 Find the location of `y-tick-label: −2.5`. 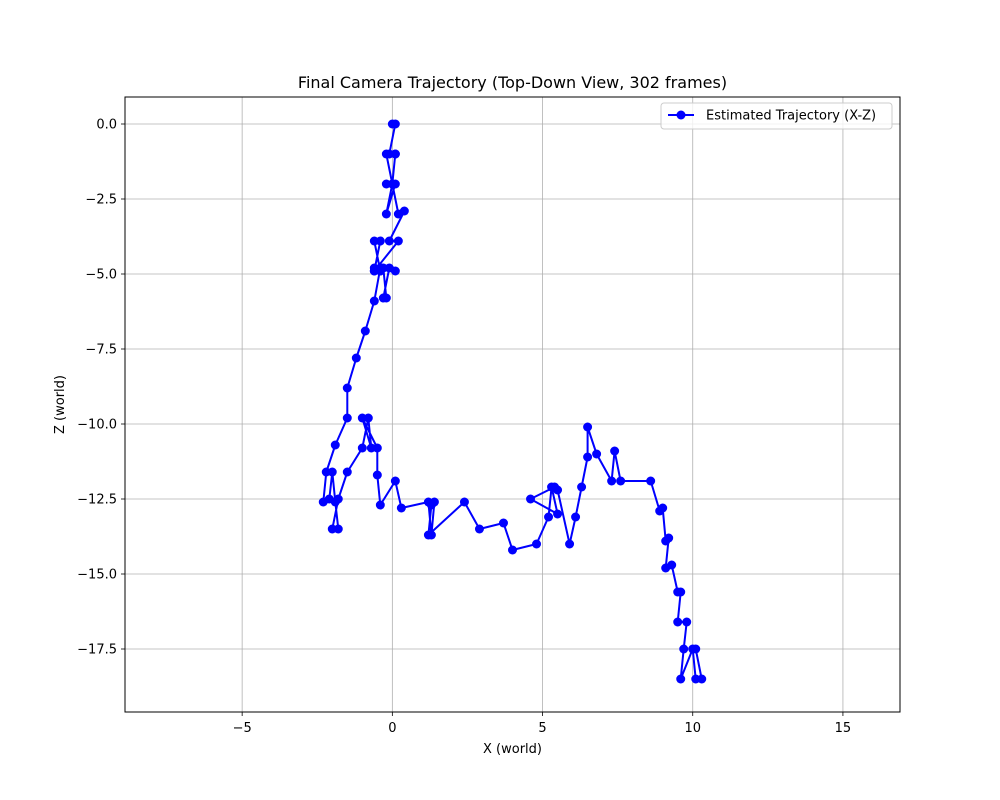

y-tick-label: −2.5 is located at coordinates (101, 200).